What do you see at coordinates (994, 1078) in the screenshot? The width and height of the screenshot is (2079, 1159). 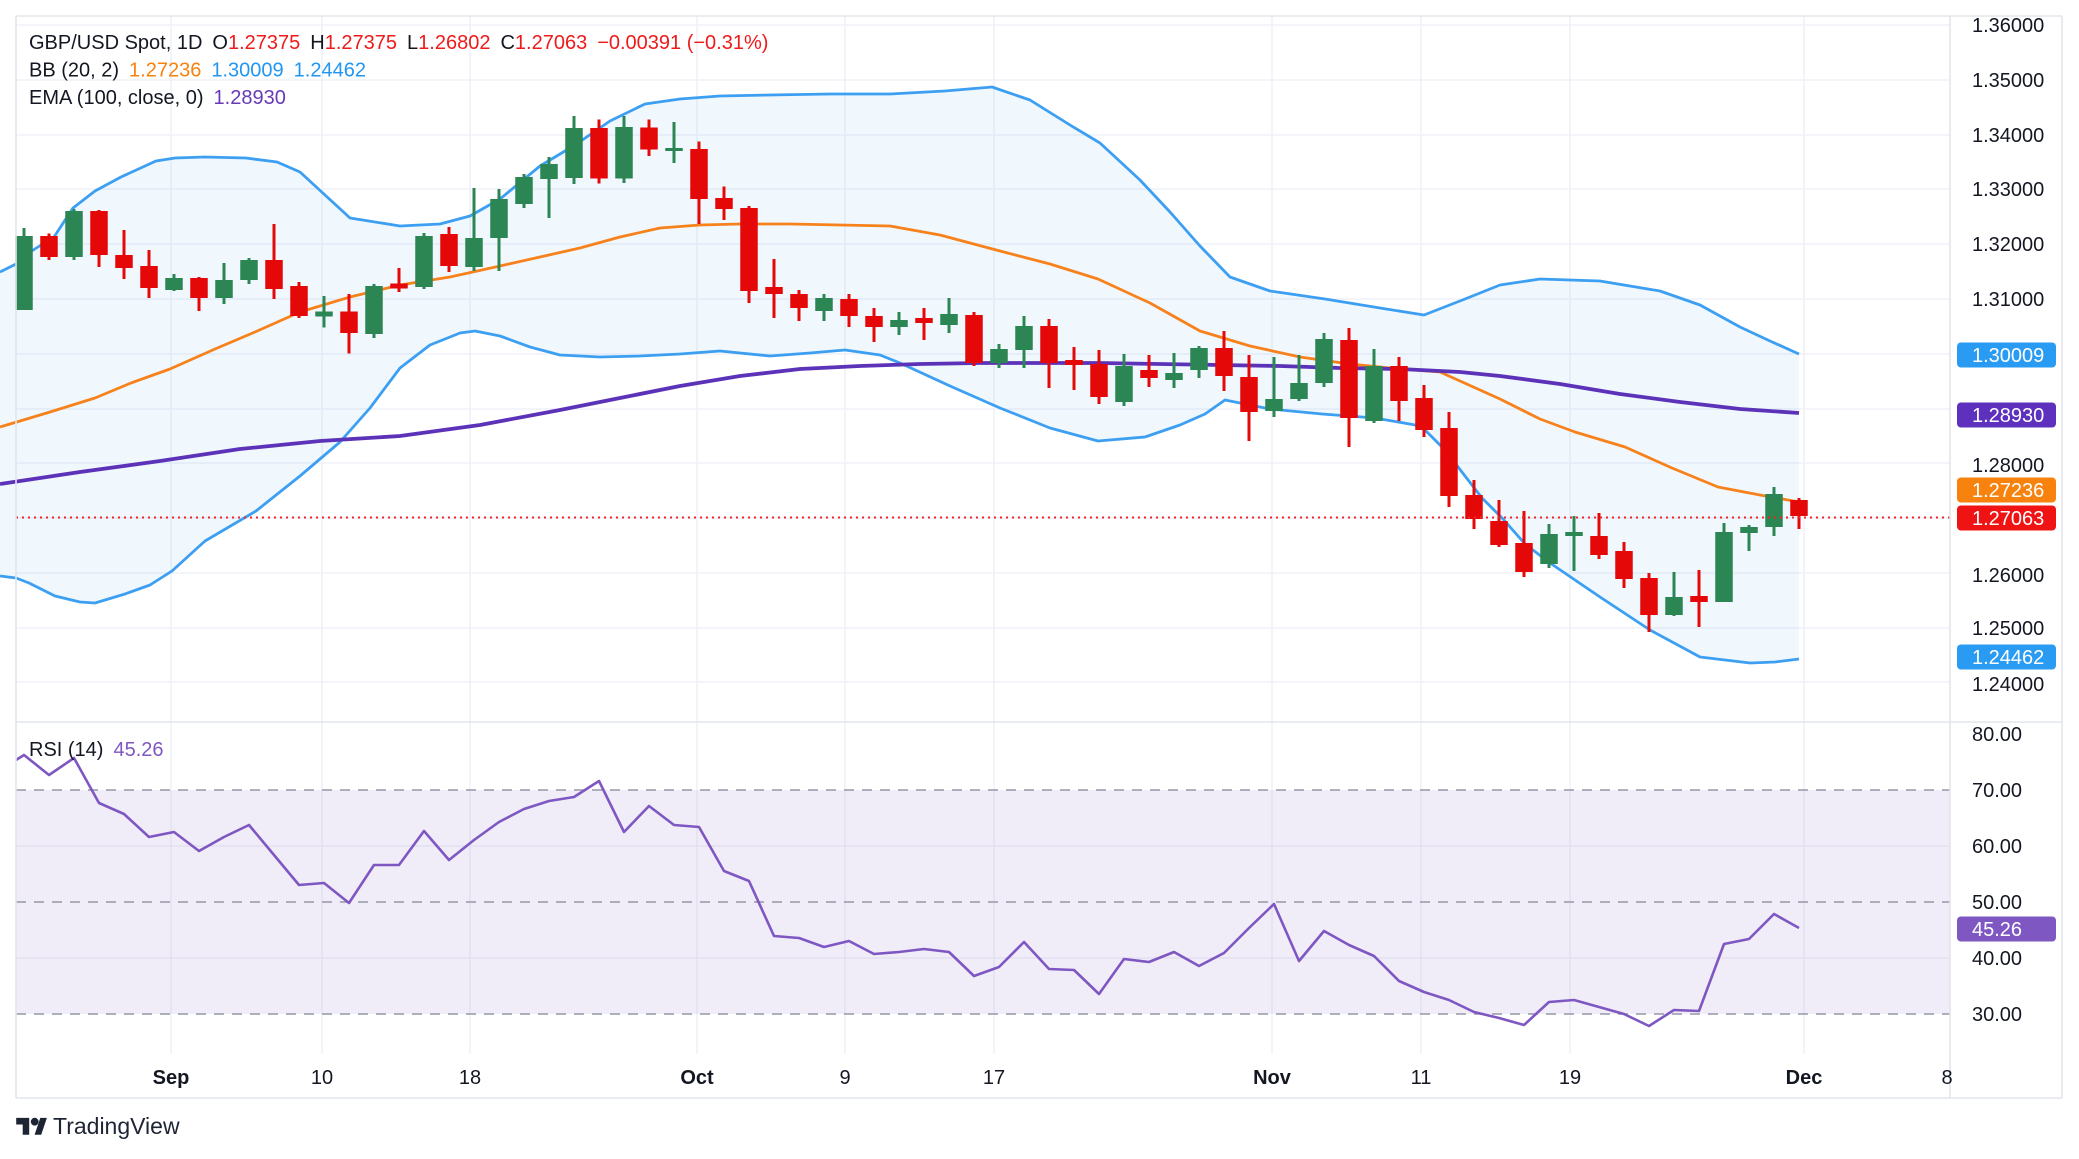 I see `svg-text: 17` at bounding box center [994, 1078].